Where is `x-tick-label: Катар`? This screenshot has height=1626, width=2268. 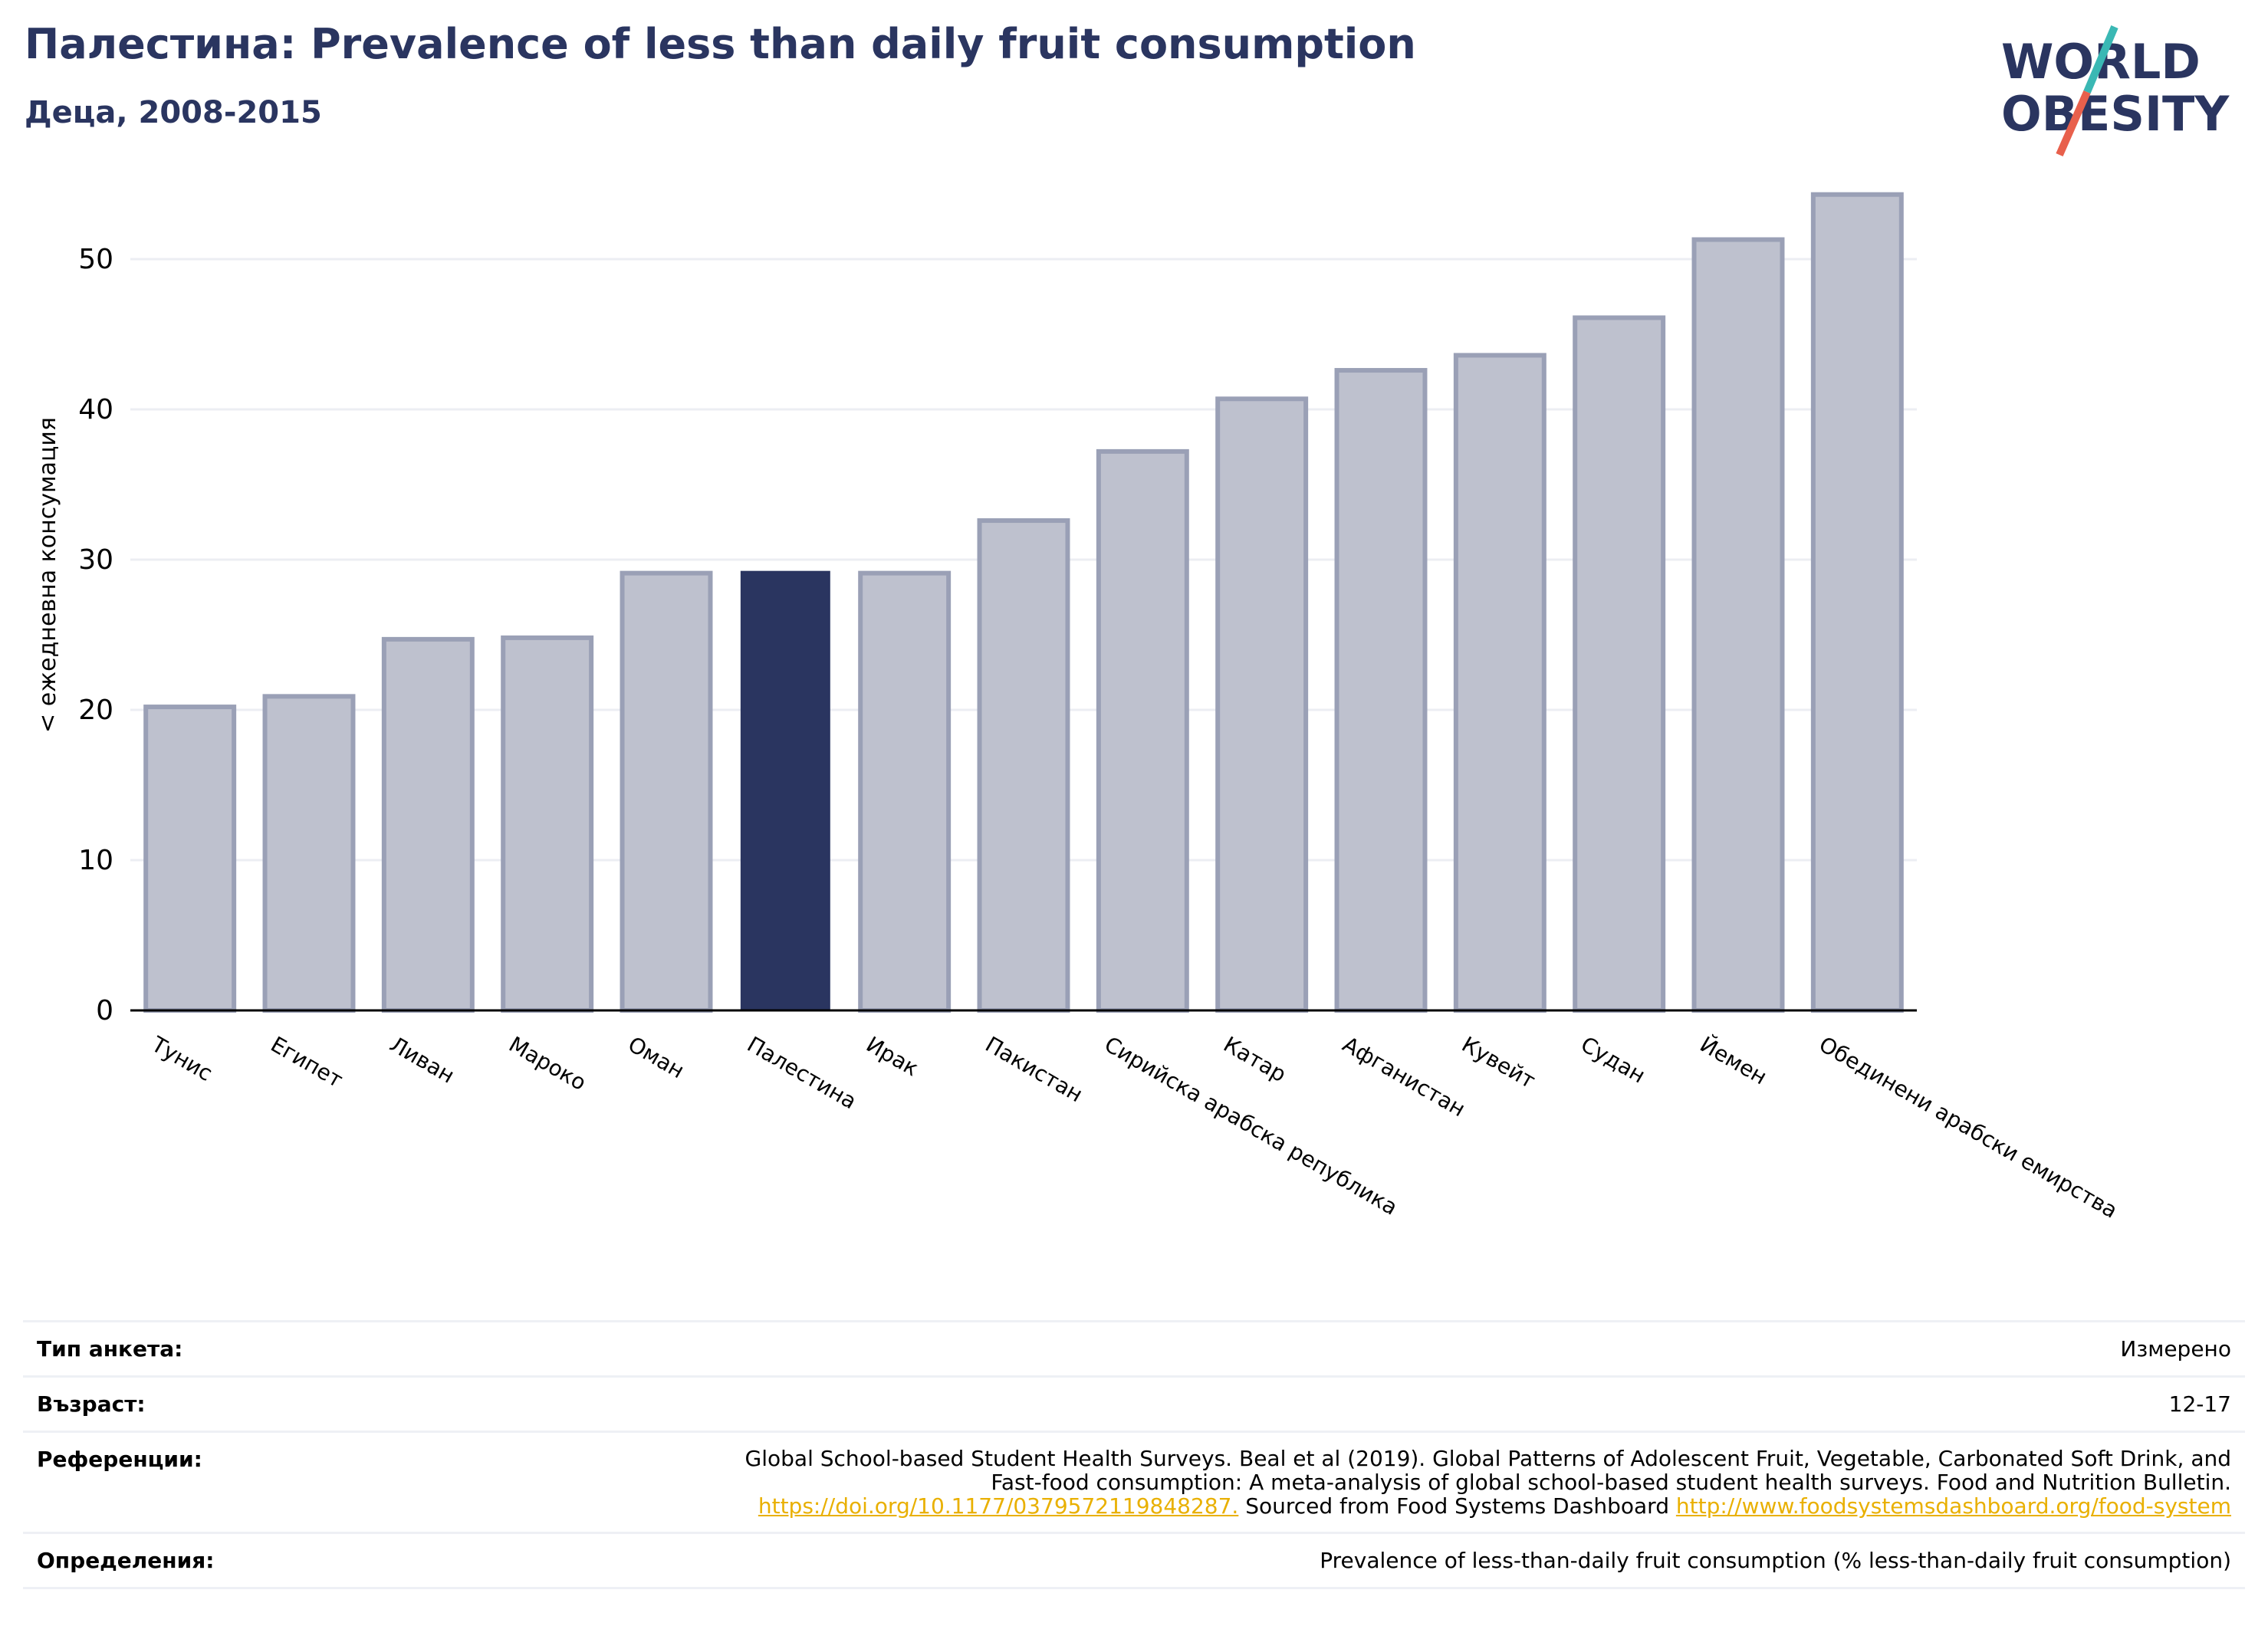 x-tick-label: Катар is located at coordinates (1254, 1059).